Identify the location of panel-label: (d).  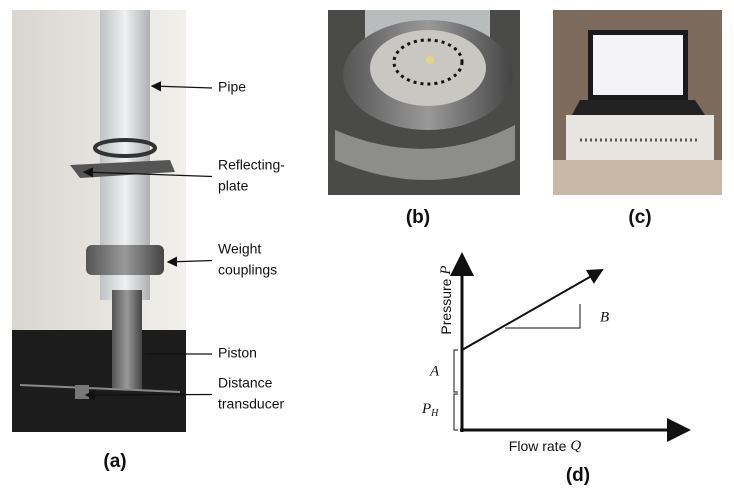
(578, 475).